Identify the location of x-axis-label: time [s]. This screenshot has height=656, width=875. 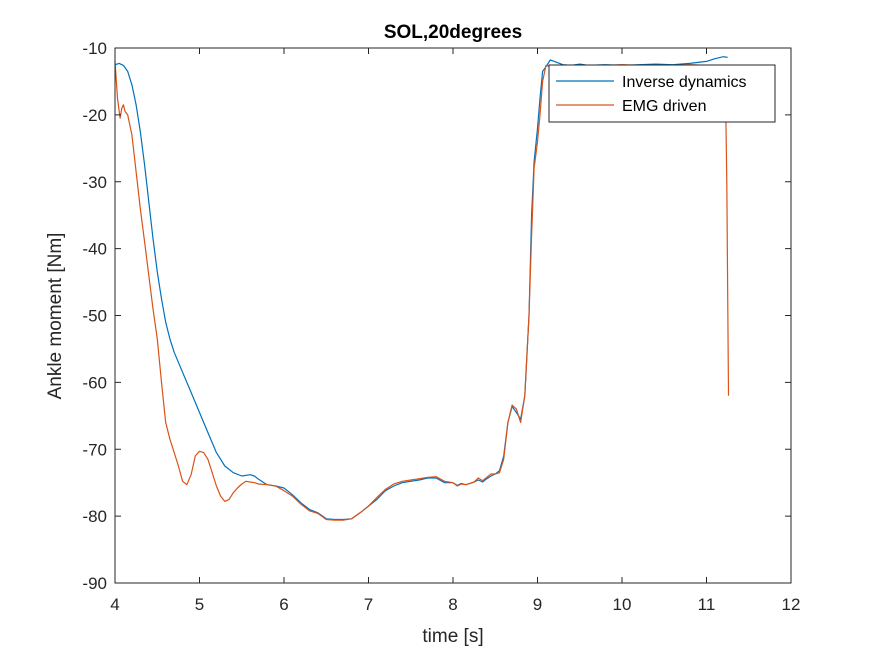
(452, 636).